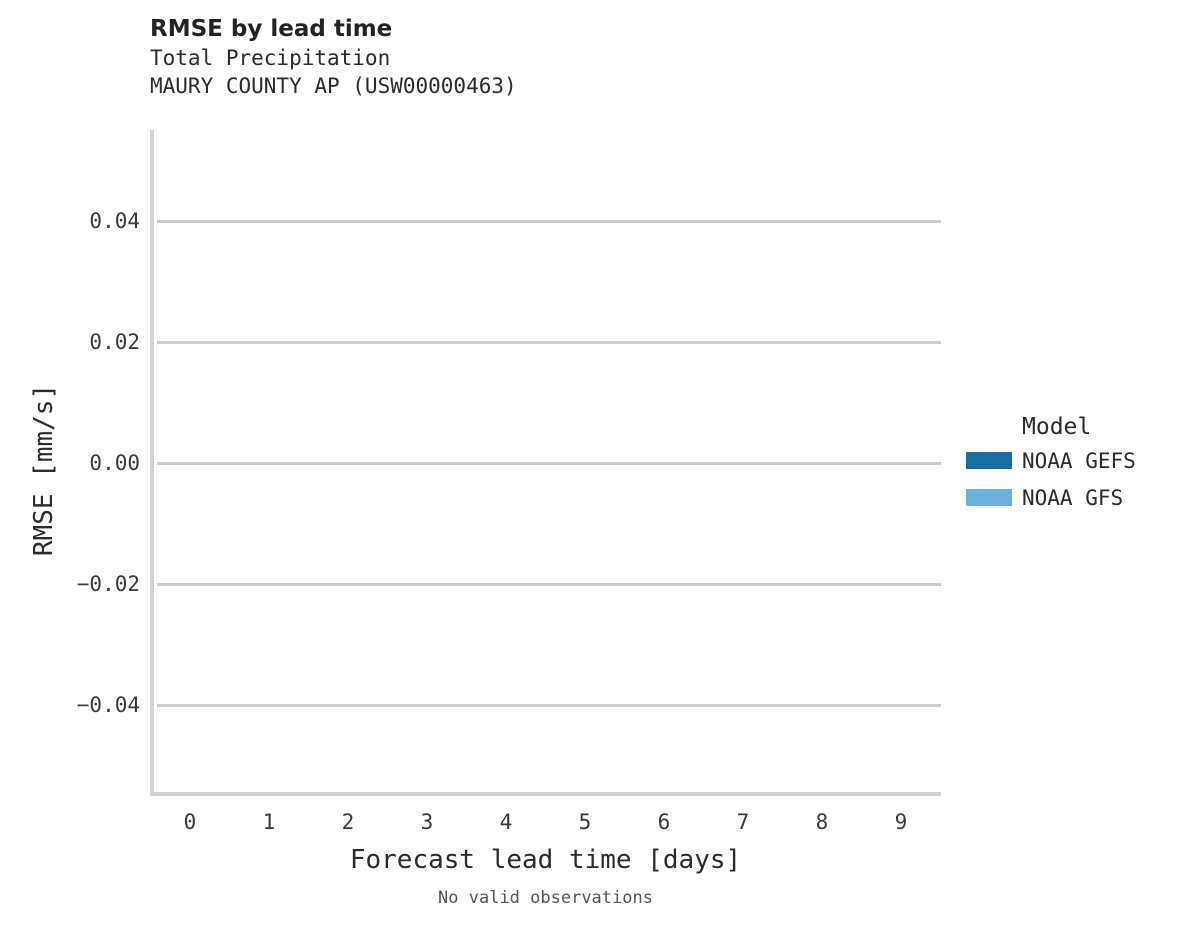 The width and height of the screenshot is (1182, 928). Describe the element at coordinates (114, 221) in the screenshot. I see `y-tick-label: 0.04` at that location.